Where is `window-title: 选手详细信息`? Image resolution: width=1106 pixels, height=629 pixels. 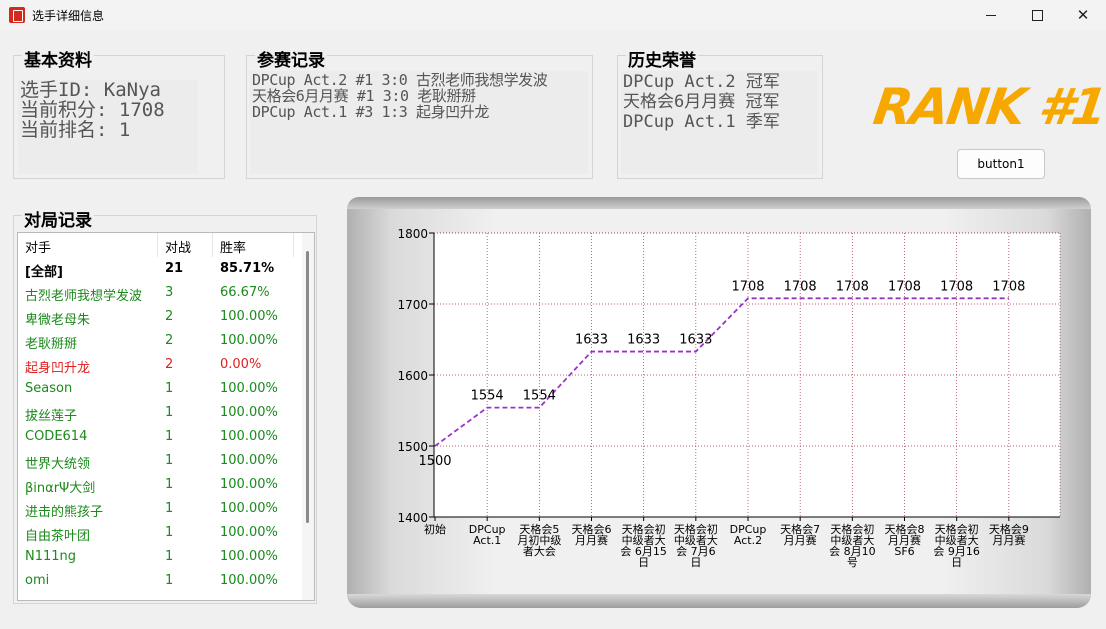 window-title: 选手详细信息 is located at coordinates (68, 16).